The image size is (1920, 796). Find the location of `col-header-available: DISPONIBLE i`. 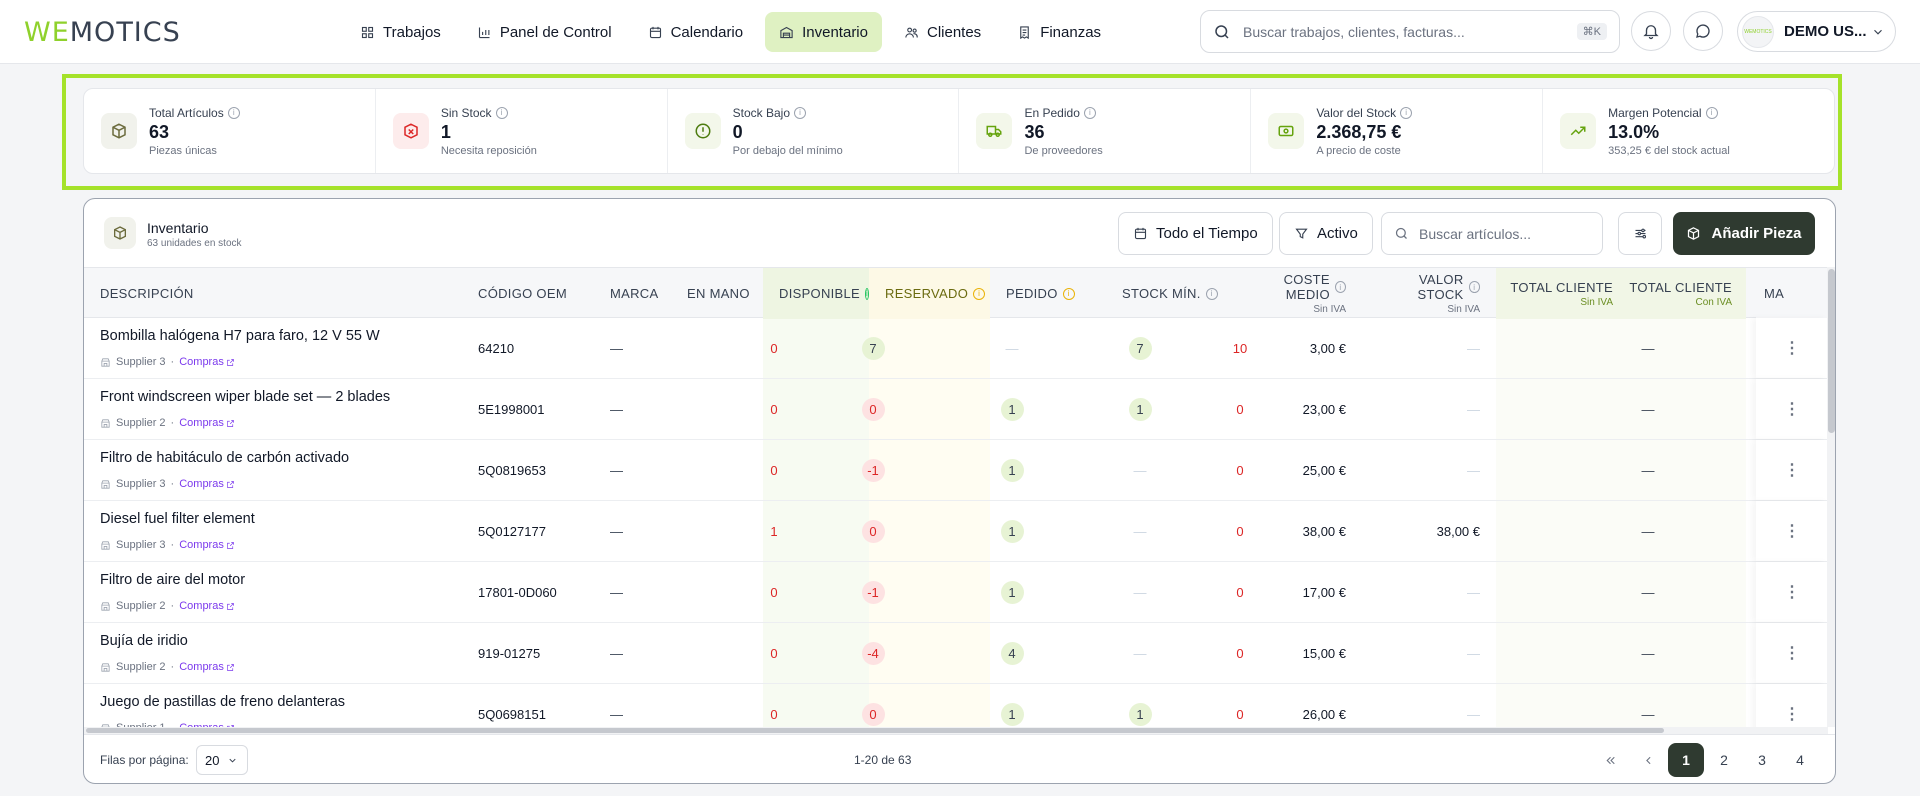

col-header-available: DISPONIBLE i is located at coordinates (816, 293).